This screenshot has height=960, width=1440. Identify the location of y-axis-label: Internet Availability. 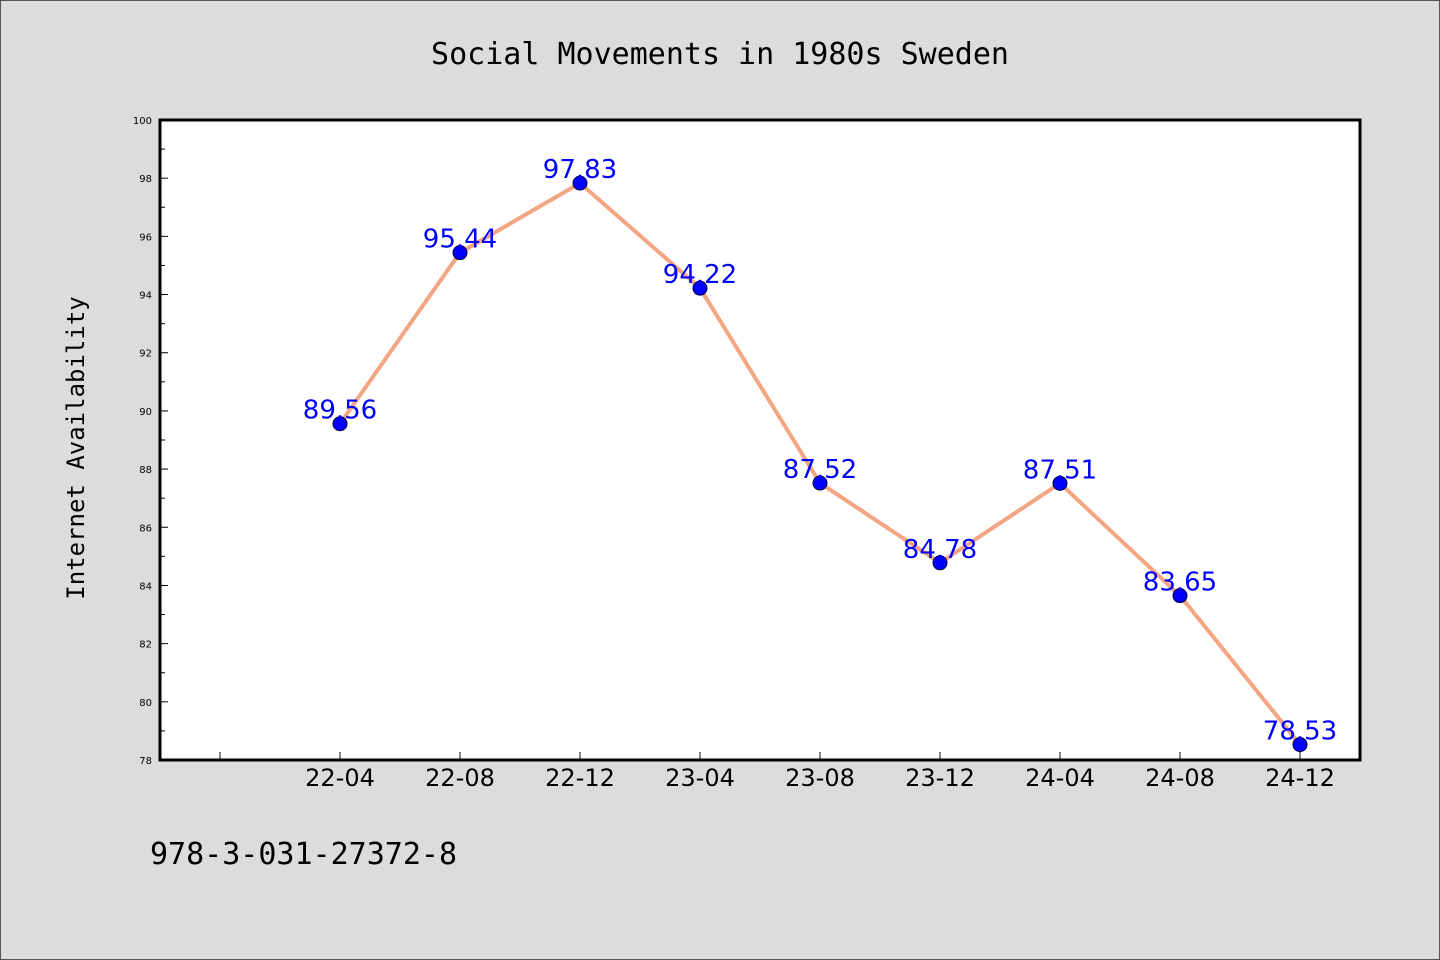
(76, 447).